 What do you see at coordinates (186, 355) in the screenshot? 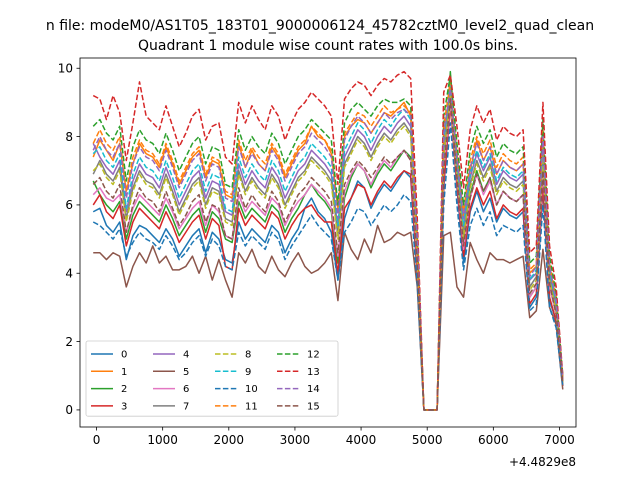
I see `legend-label-4: 4` at bounding box center [186, 355].